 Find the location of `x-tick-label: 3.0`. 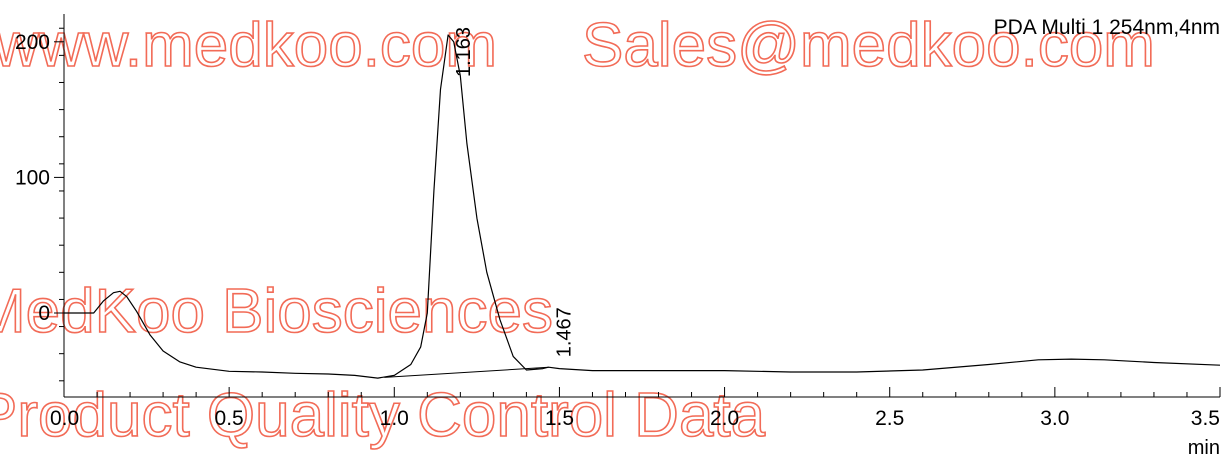

x-tick-label: 3.0 is located at coordinates (1054, 418).